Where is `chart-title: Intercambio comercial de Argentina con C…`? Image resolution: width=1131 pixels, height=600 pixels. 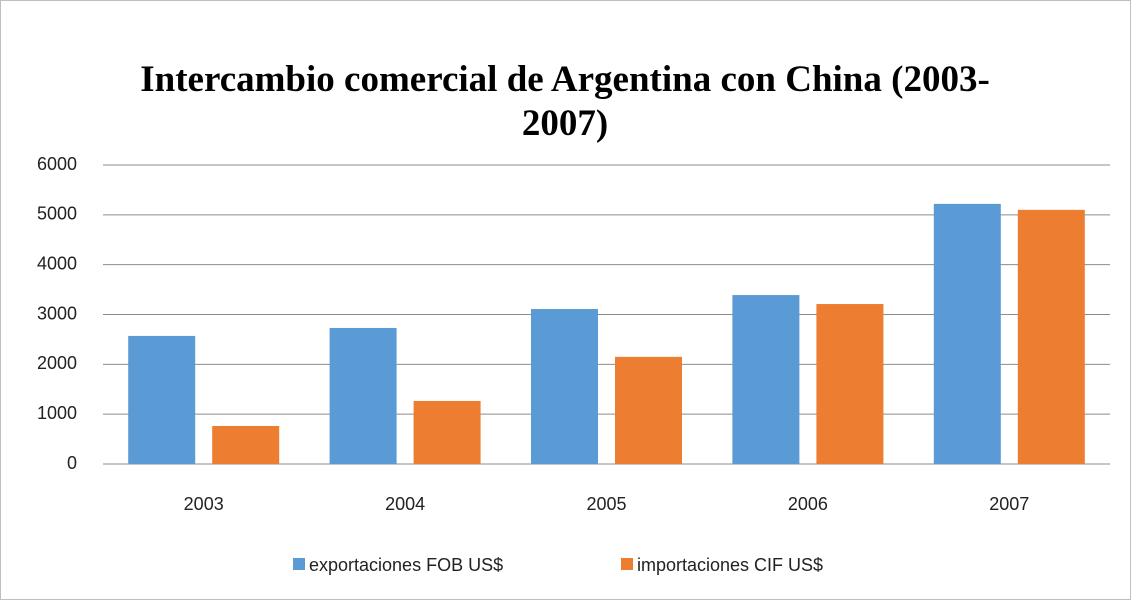 chart-title: Intercambio comercial de Argentina con C… is located at coordinates (565, 101).